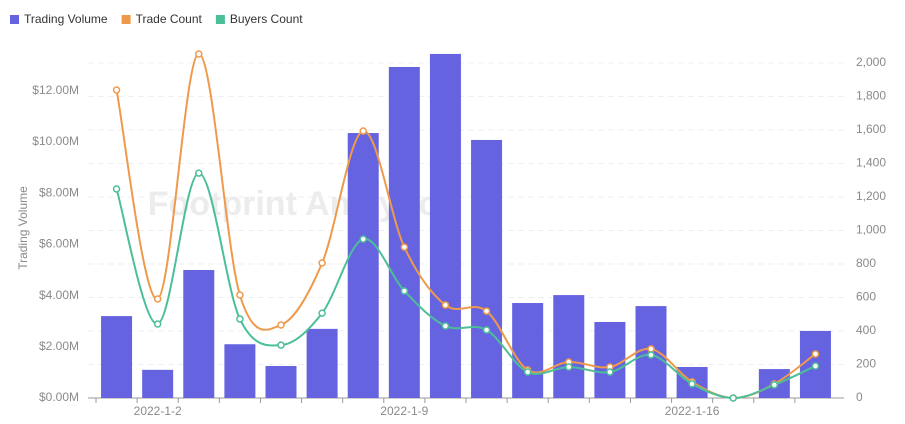  Describe the element at coordinates (404, 411) in the screenshot. I see `x-tick-label: 2022-1-9` at that location.